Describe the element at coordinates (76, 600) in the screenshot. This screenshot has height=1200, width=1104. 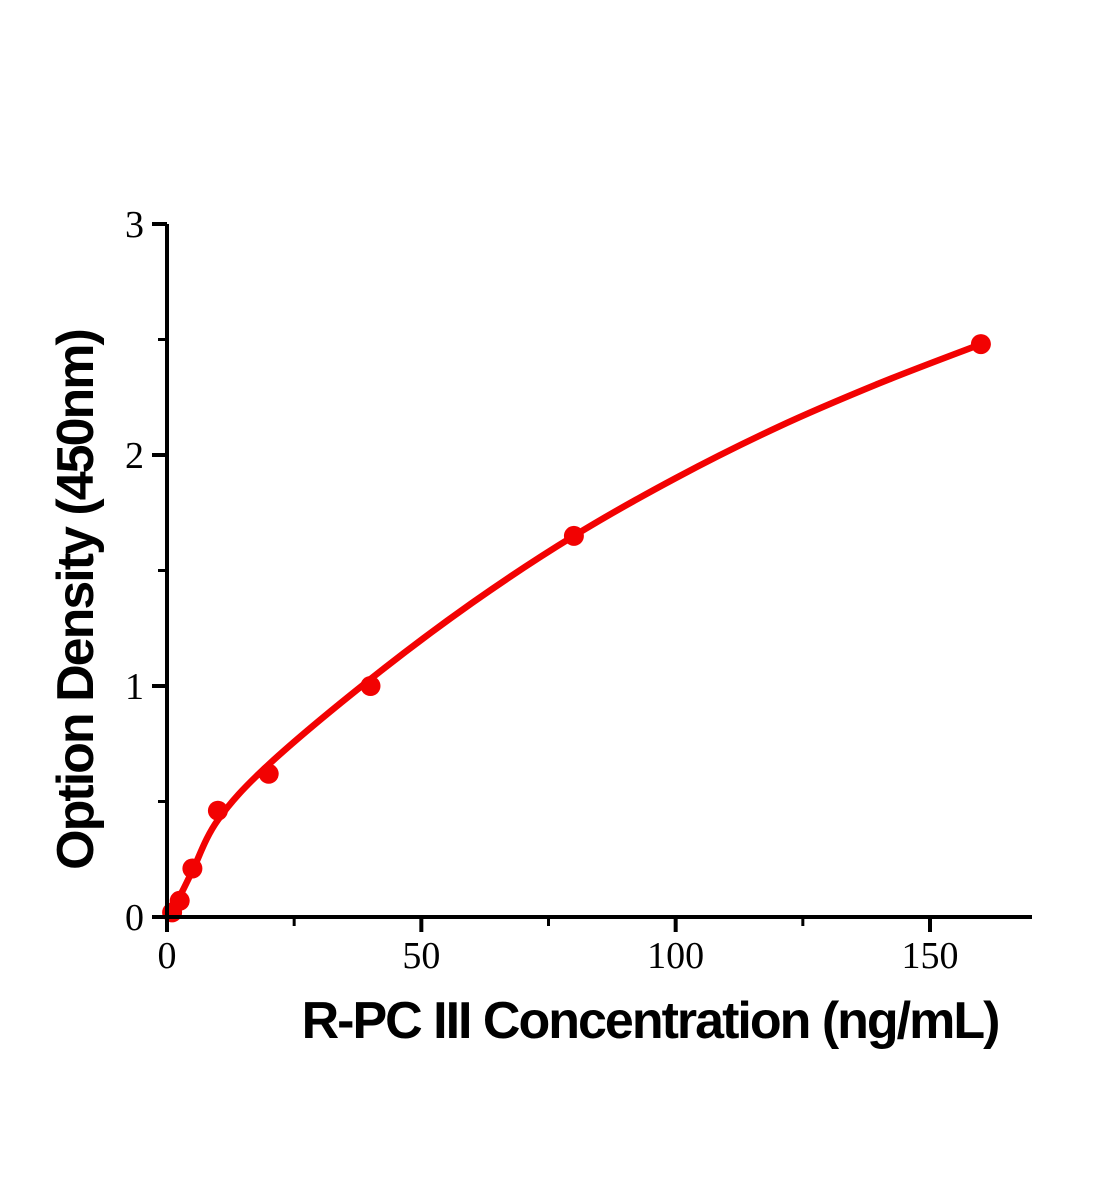
I see `y-axis-title: Option Density (450nm)` at that location.